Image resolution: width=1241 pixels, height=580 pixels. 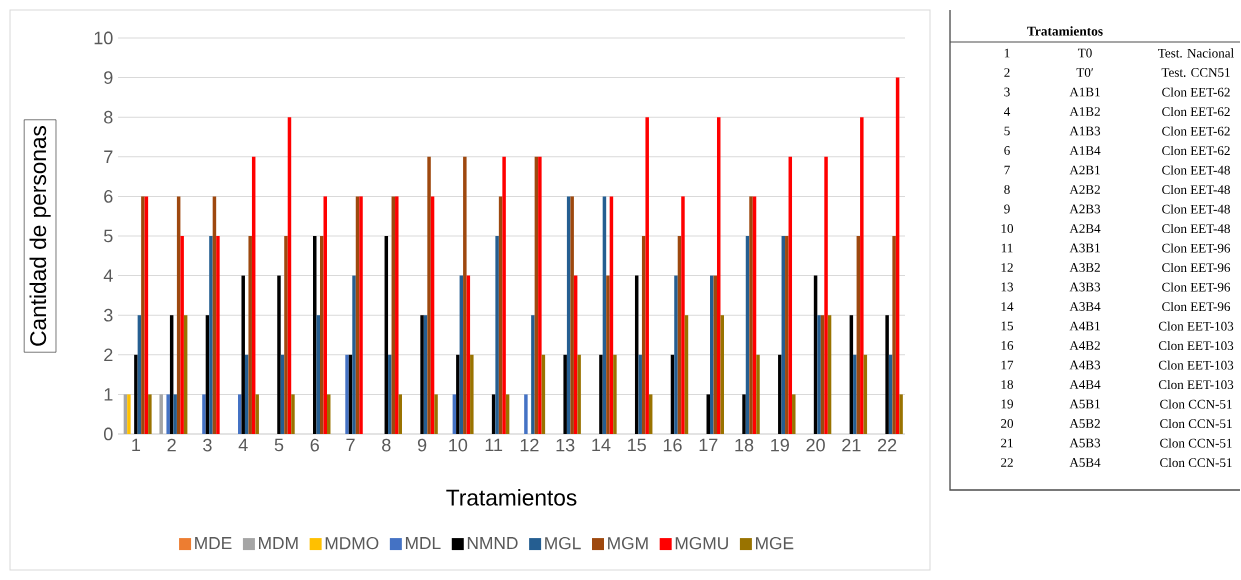 What do you see at coordinates (422, 445) in the screenshot?
I see `x-tick-label: 9` at bounding box center [422, 445].